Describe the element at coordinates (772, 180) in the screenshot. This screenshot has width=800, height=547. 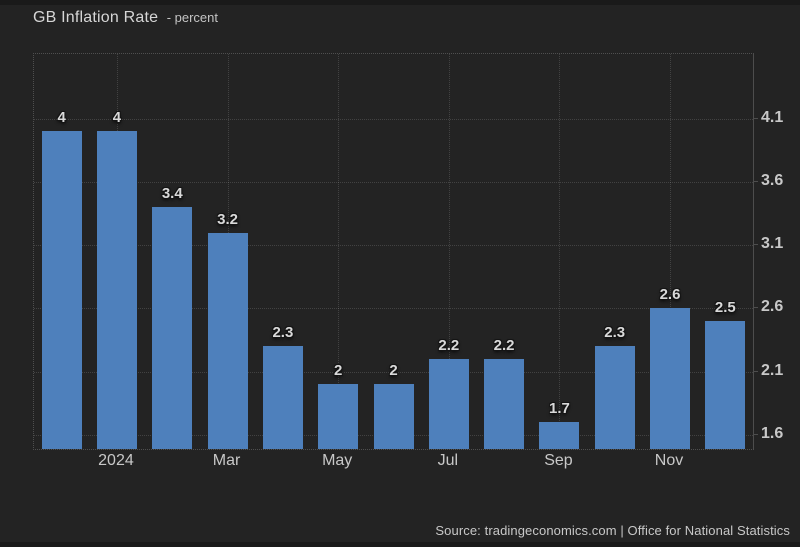
I see `y-tick-label: 3.6` at that location.